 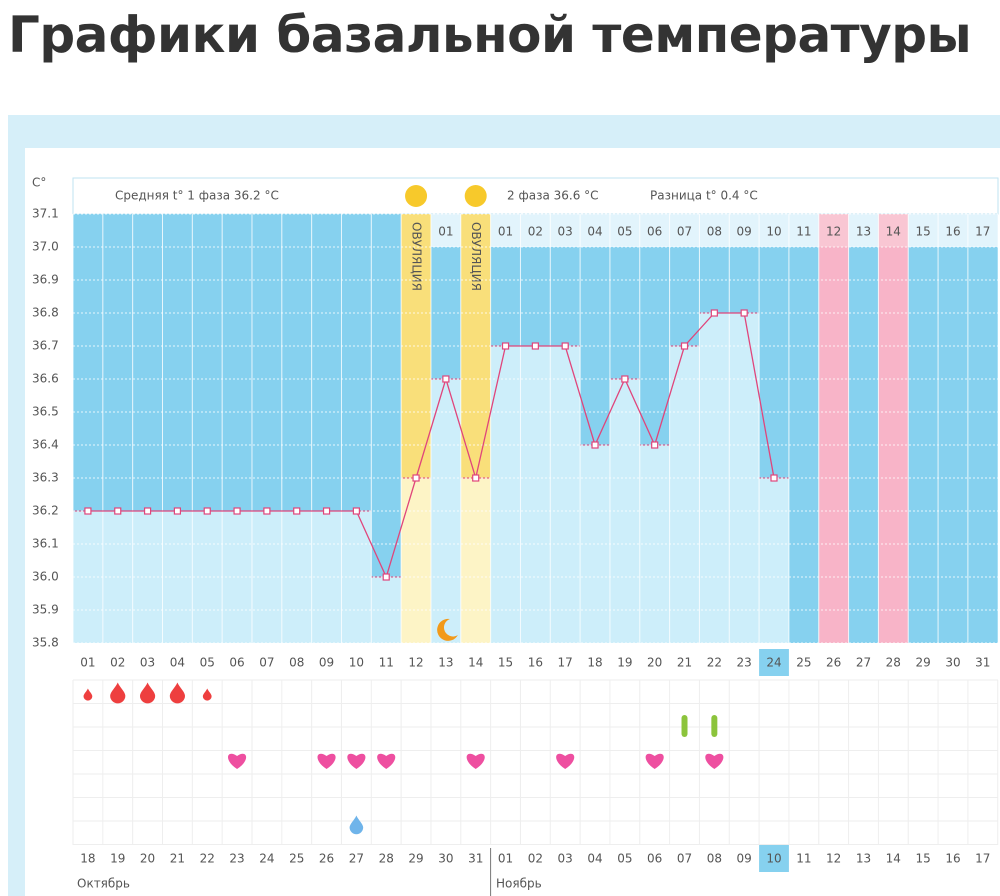 What do you see at coordinates (177, 859) in the screenshot?
I see `date-label: 21` at bounding box center [177, 859].